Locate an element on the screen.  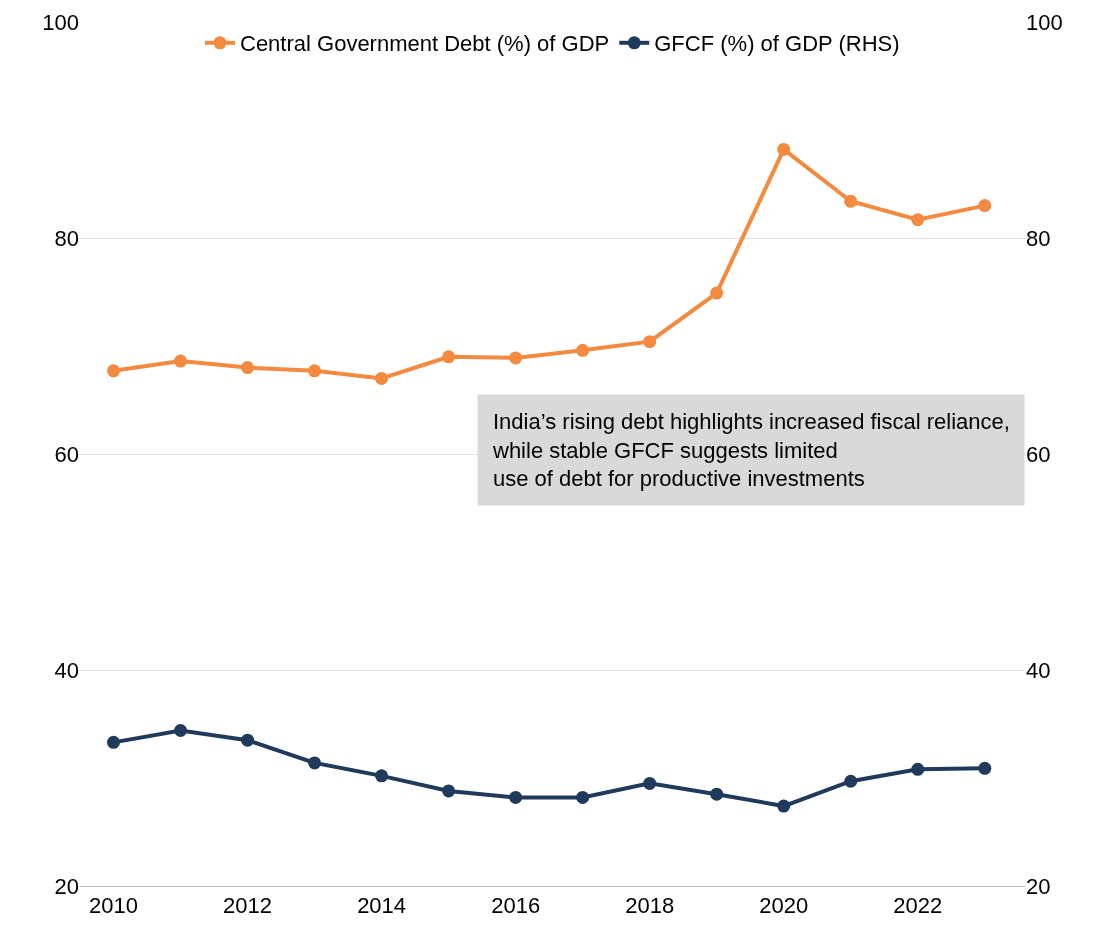
annotation: India’s rising debt highlights increased fiscal reliance, while stable GFCF suggests limited use of debt for productive investments is located at coordinates (751, 450).